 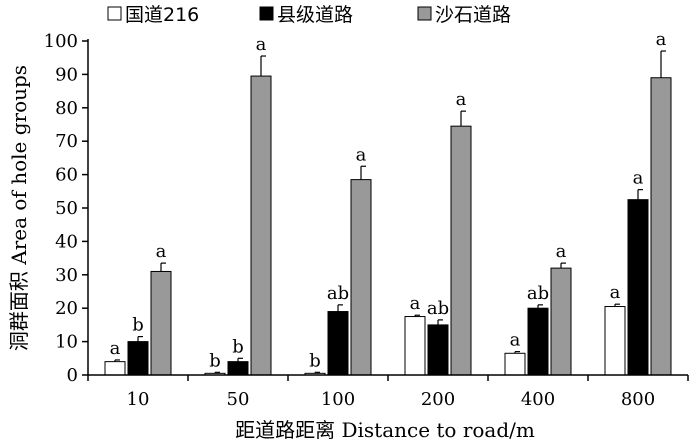 I want to click on x-axis-title: 距道路距离 Distance to road/m, so click(x=385, y=430).